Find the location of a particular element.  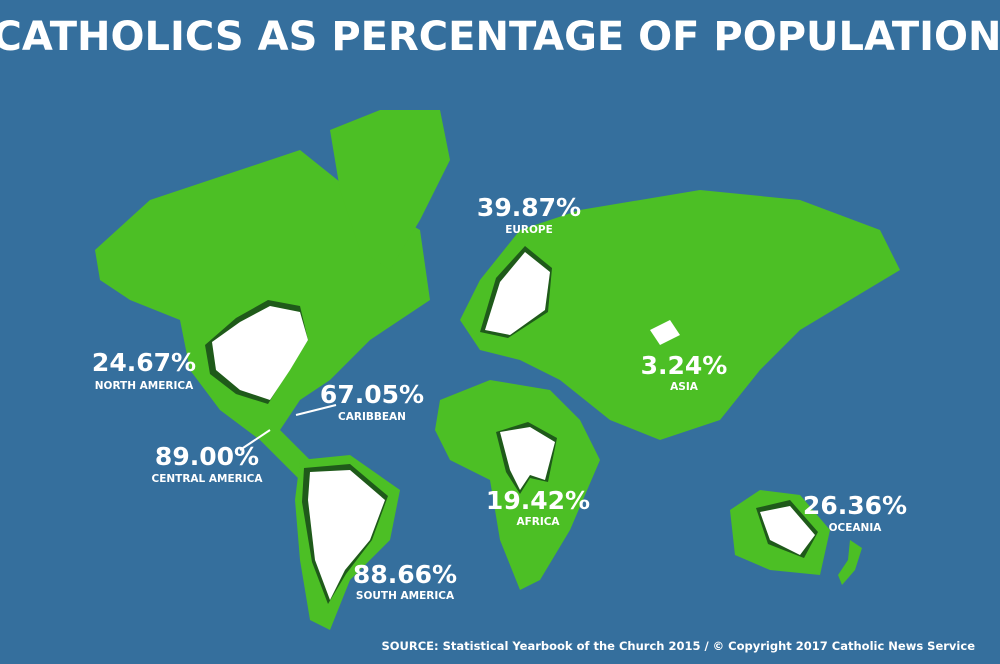

region-name: CARIBBEAN is located at coordinates (372, 417).